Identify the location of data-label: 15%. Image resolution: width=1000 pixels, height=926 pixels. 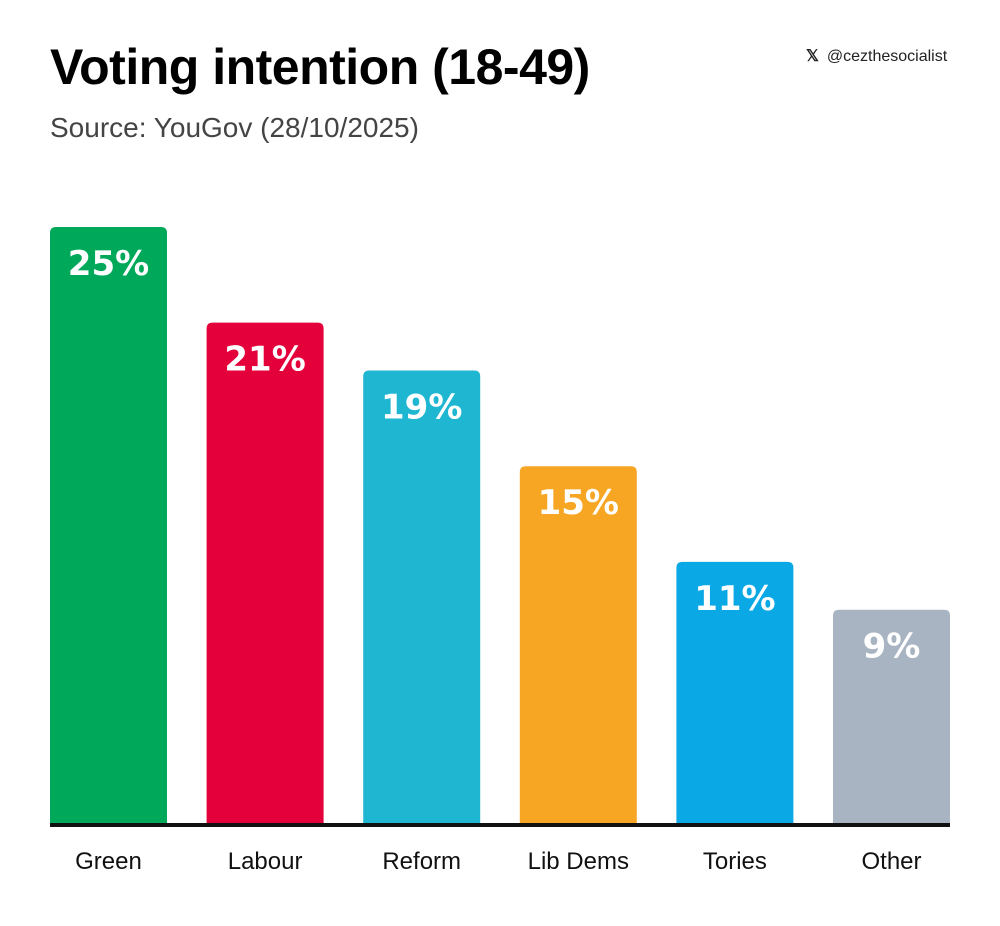
(578, 503).